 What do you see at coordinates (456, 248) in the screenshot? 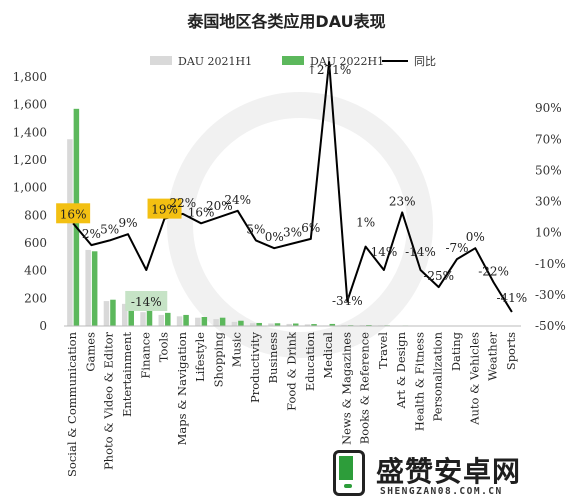
I see `yoy-data-label: -7%` at bounding box center [456, 248].